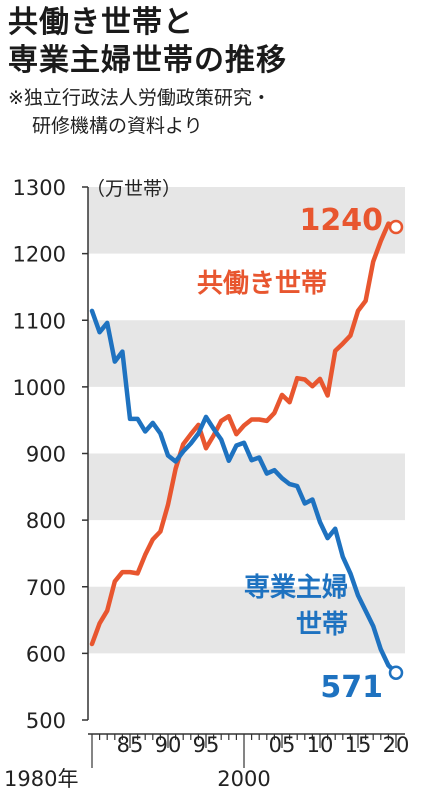 The image size is (433, 800). I want to click on x-tick-label: 85, so click(130, 745).